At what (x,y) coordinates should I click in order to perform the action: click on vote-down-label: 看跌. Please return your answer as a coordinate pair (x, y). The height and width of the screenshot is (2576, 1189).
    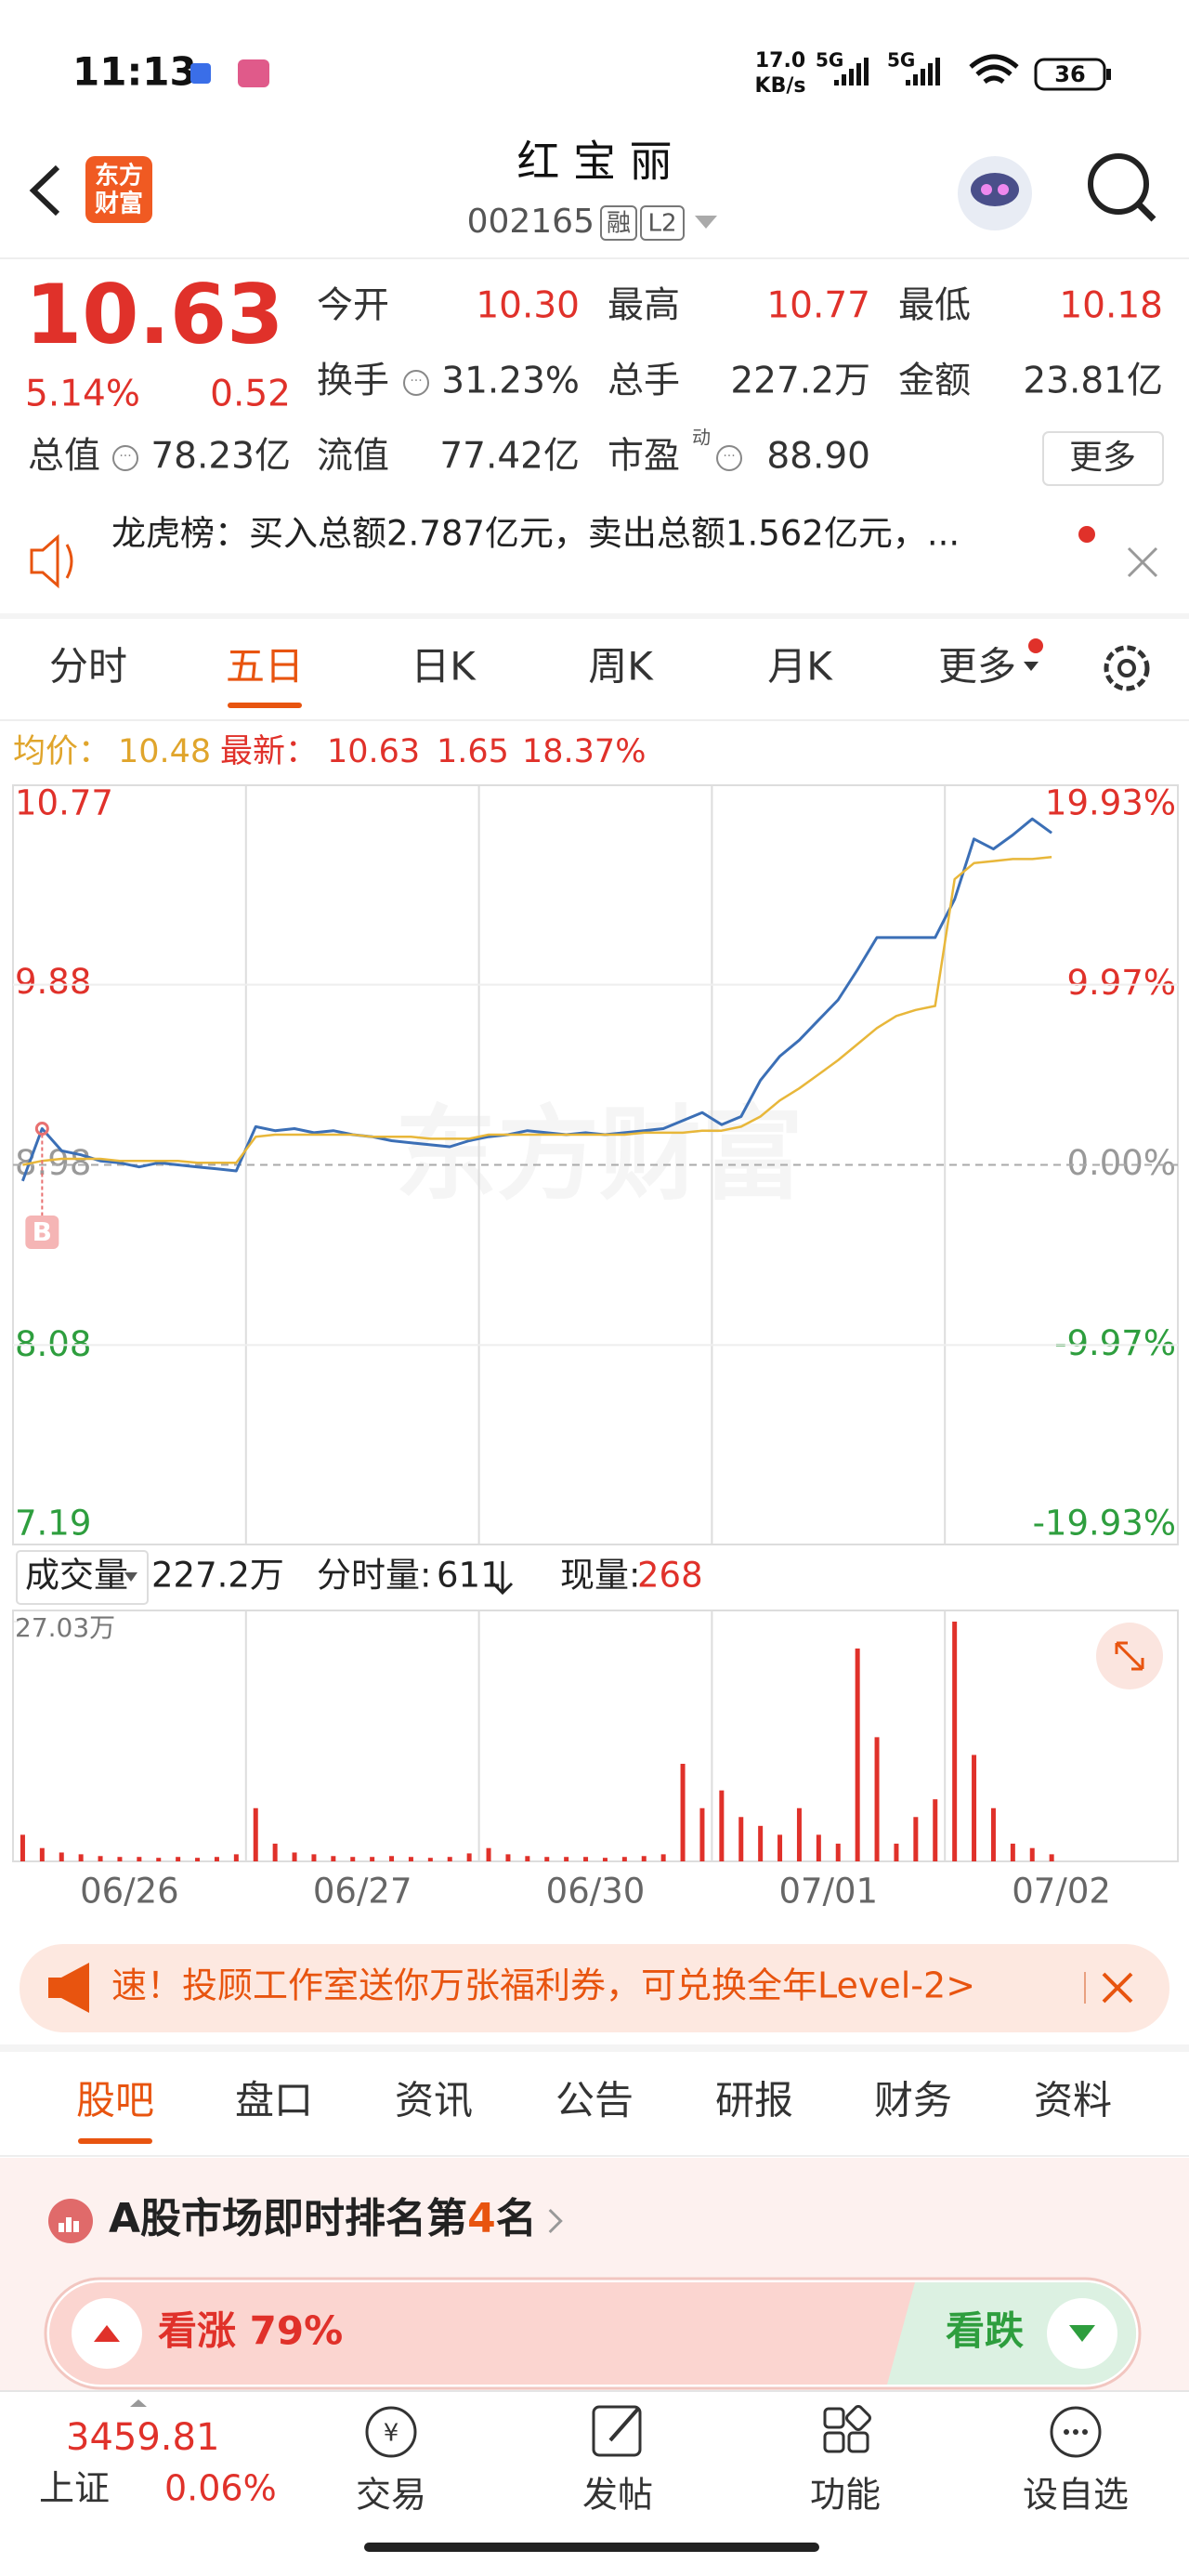
    Looking at the image, I should click on (985, 2331).